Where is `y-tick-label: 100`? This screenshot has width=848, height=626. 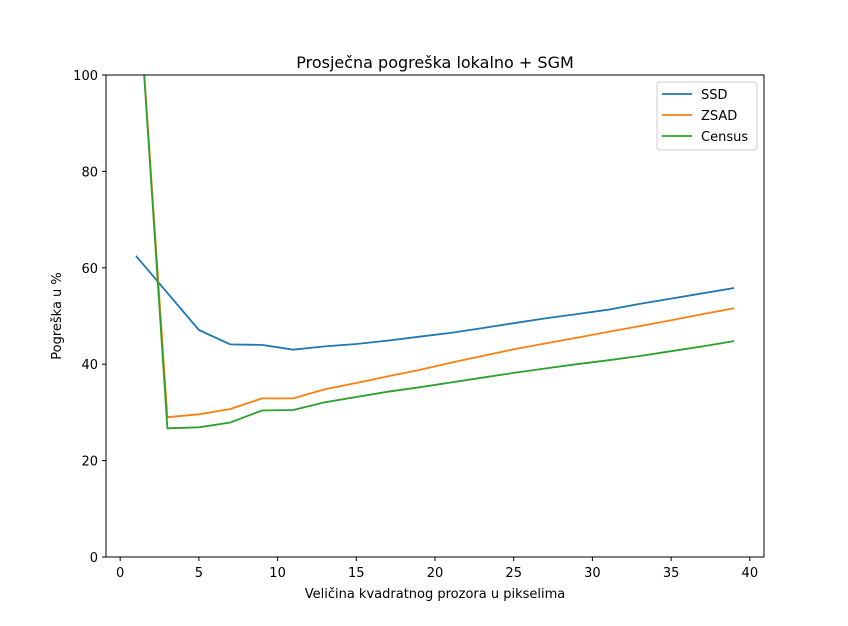 y-tick-label: 100 is located at coordinates (85, 76).